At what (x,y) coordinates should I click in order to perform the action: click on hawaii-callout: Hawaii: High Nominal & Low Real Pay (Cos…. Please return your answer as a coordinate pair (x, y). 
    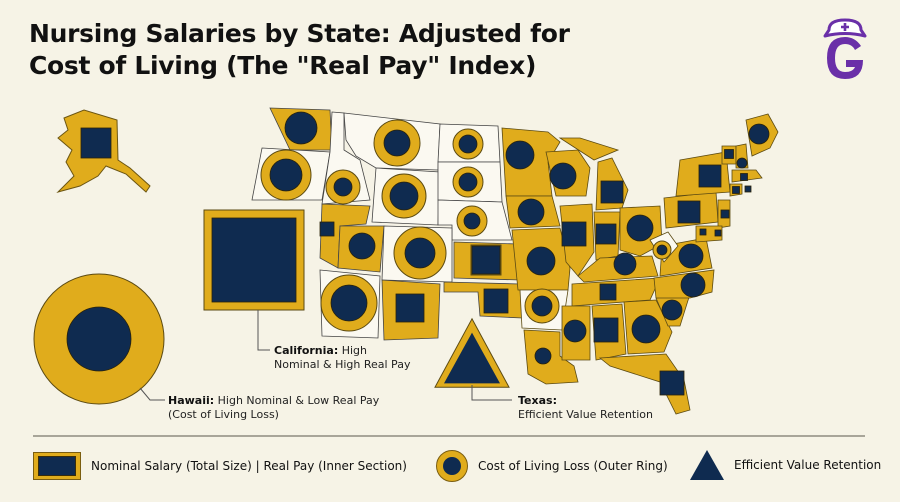
    Looking at the image, I should click on (273, 408).